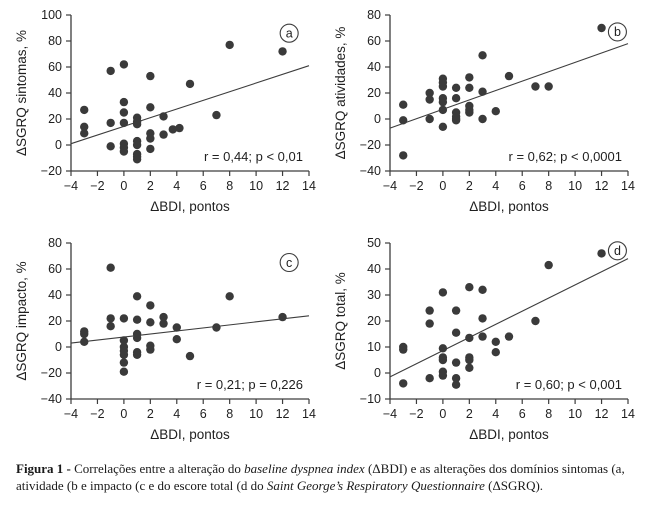  What do you see at coordinates (253, 156) in the screenshot?
I see `stats-label: r = 0,44; p < 0,01` at bounding box center [253, 156].